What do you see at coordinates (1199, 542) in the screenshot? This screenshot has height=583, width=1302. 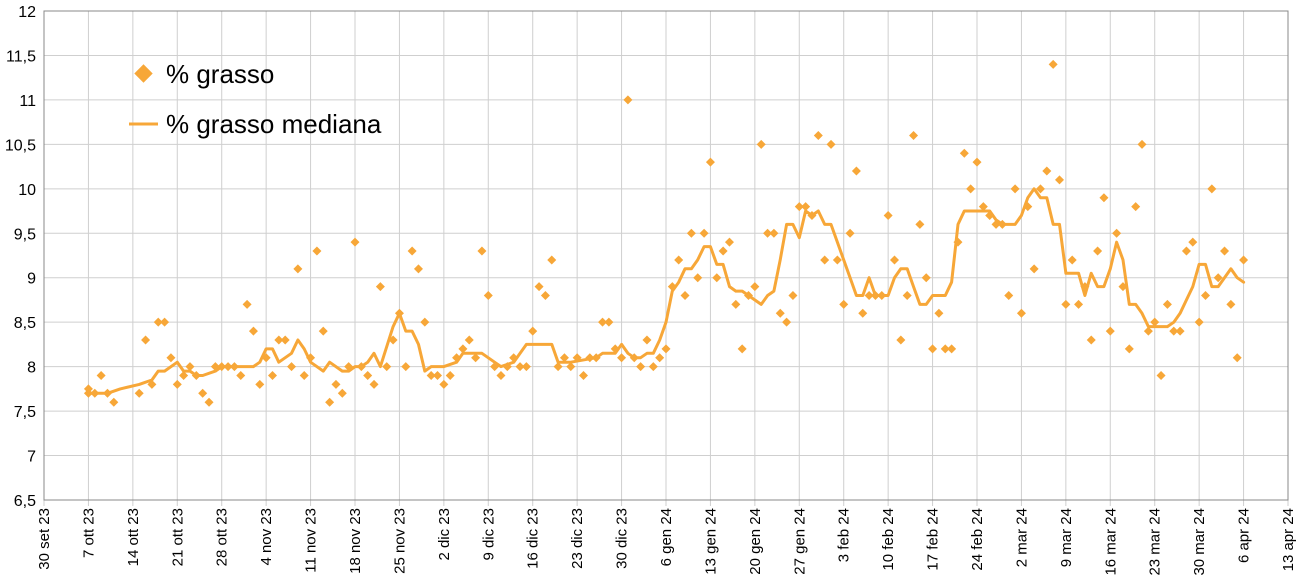 I see `x-tick-label: 30 mar 24` at bounding box center [1199, 542].